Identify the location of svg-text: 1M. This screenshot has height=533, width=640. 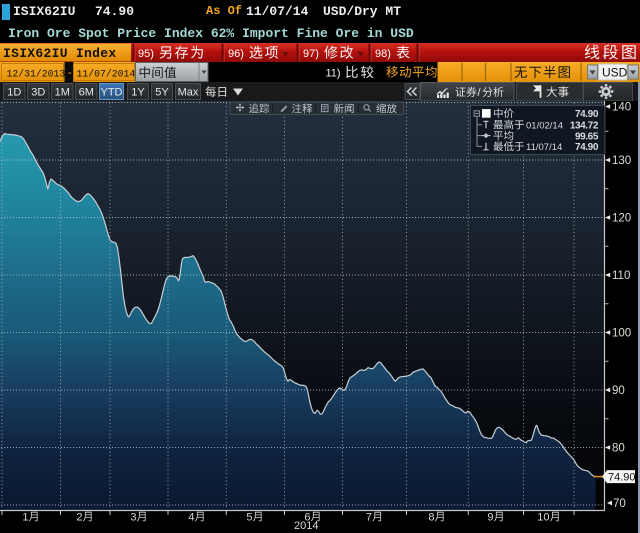
(62, 93).